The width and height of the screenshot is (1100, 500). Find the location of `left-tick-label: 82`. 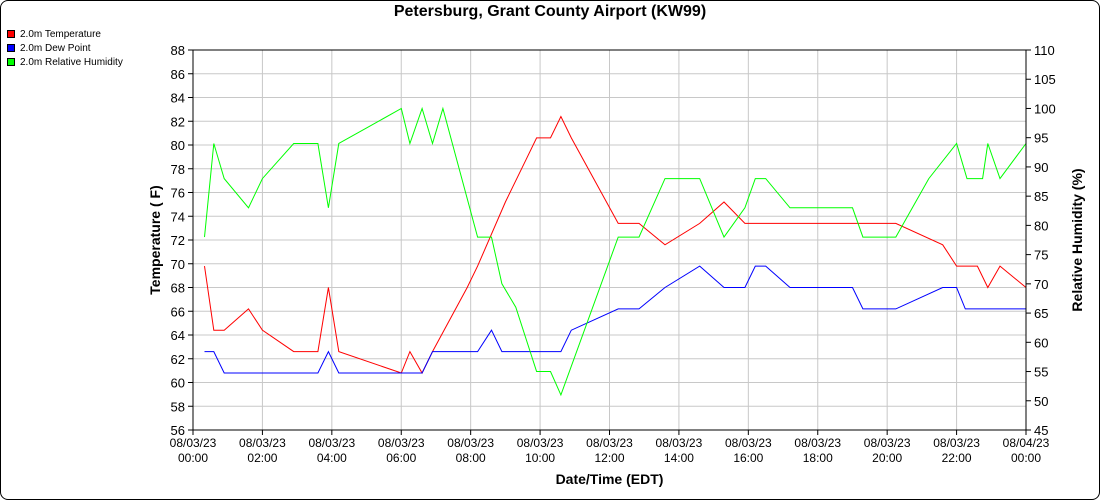

left-tick-label: 82 is located at coordinates (178, 121).